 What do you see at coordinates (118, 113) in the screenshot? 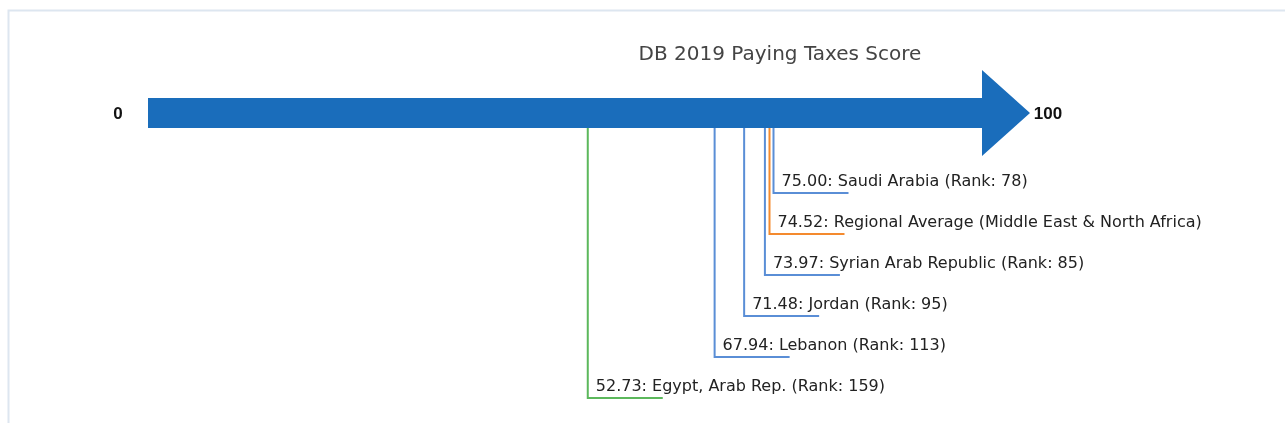
I see `text: 0` at bounding box center [118, 113].